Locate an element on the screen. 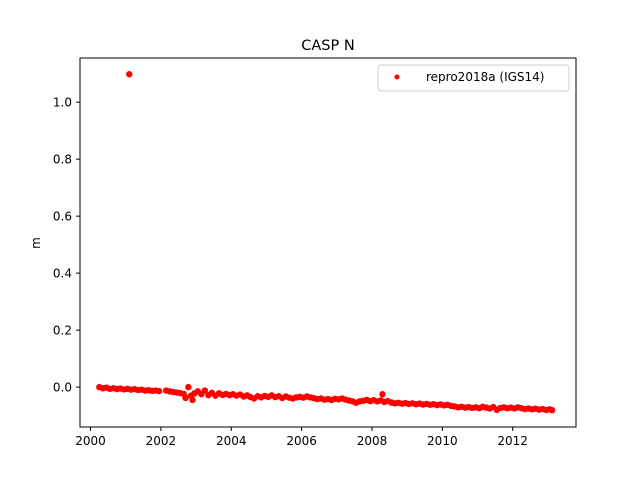 The image size is (640, 480). x-tick-label: 2000 is located at coordinates (90, 441).